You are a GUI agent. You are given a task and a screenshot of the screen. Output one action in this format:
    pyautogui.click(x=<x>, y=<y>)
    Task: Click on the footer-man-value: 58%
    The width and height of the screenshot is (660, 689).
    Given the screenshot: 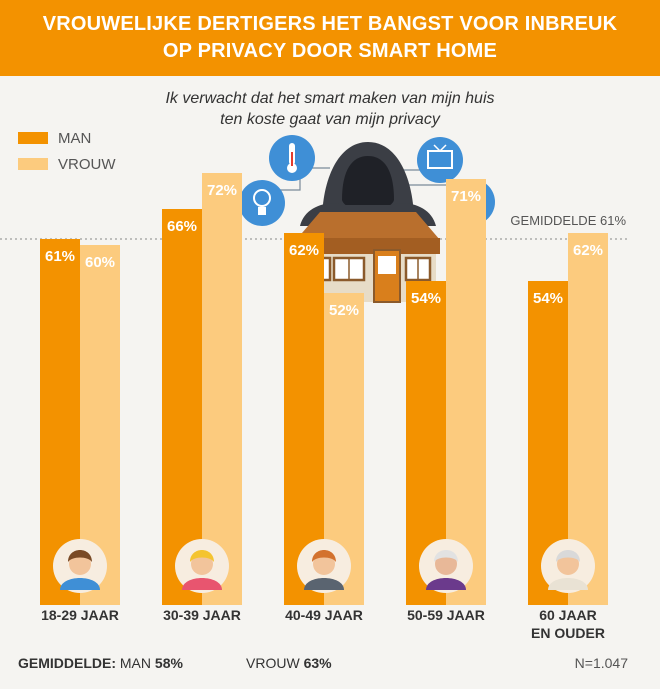 What is the action you would take?
    pyautogui.click(x=168, y=663)
    